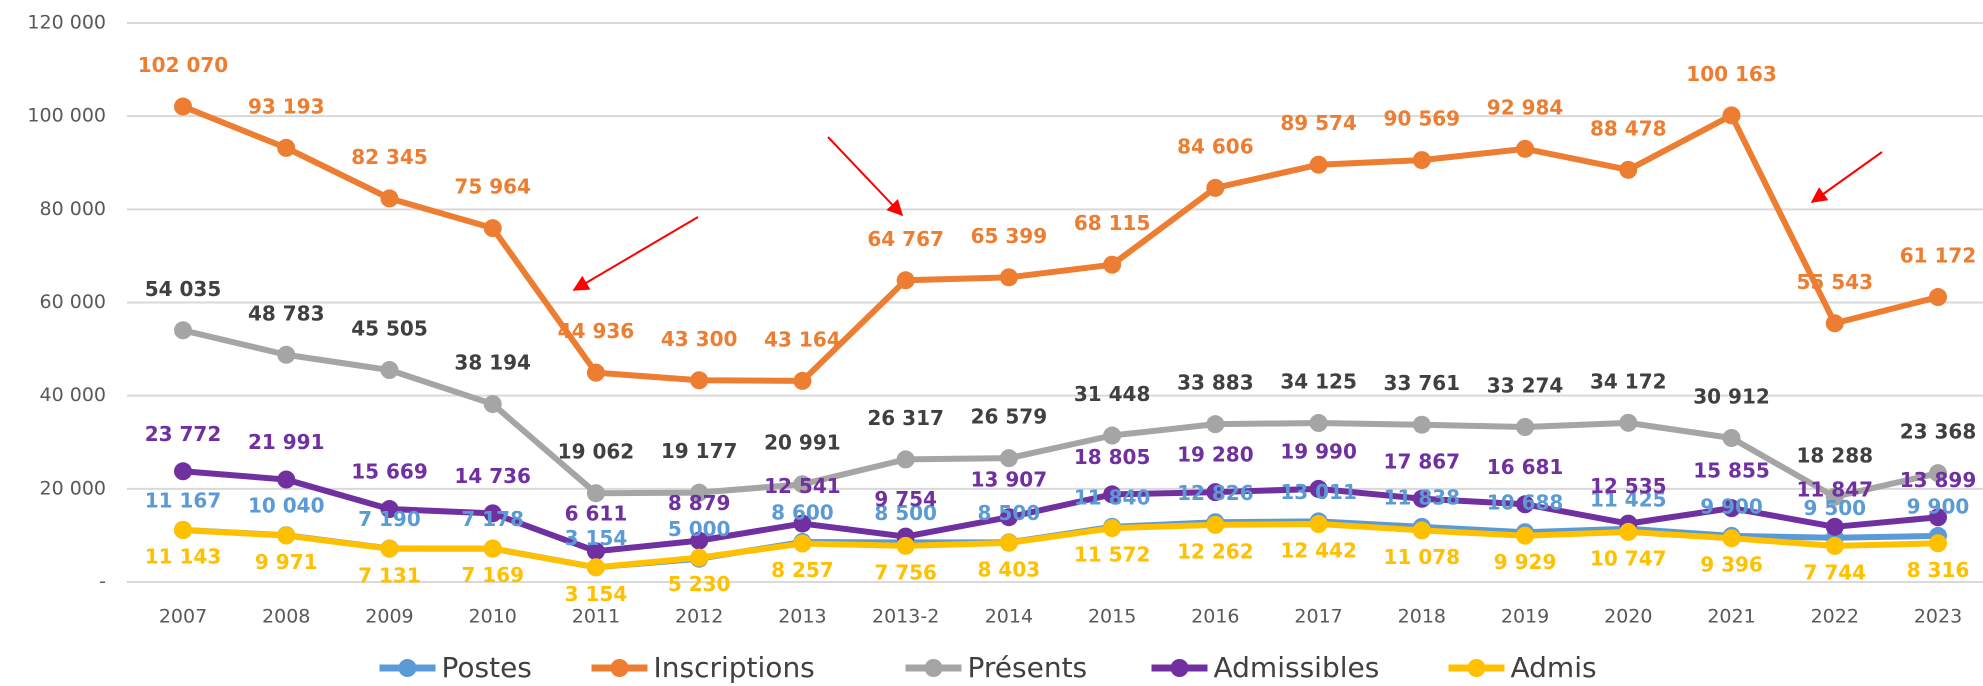  Describe the element at coordinates (699, 617) in the screenshot. I see `x-tick-label: 2012` at that location.